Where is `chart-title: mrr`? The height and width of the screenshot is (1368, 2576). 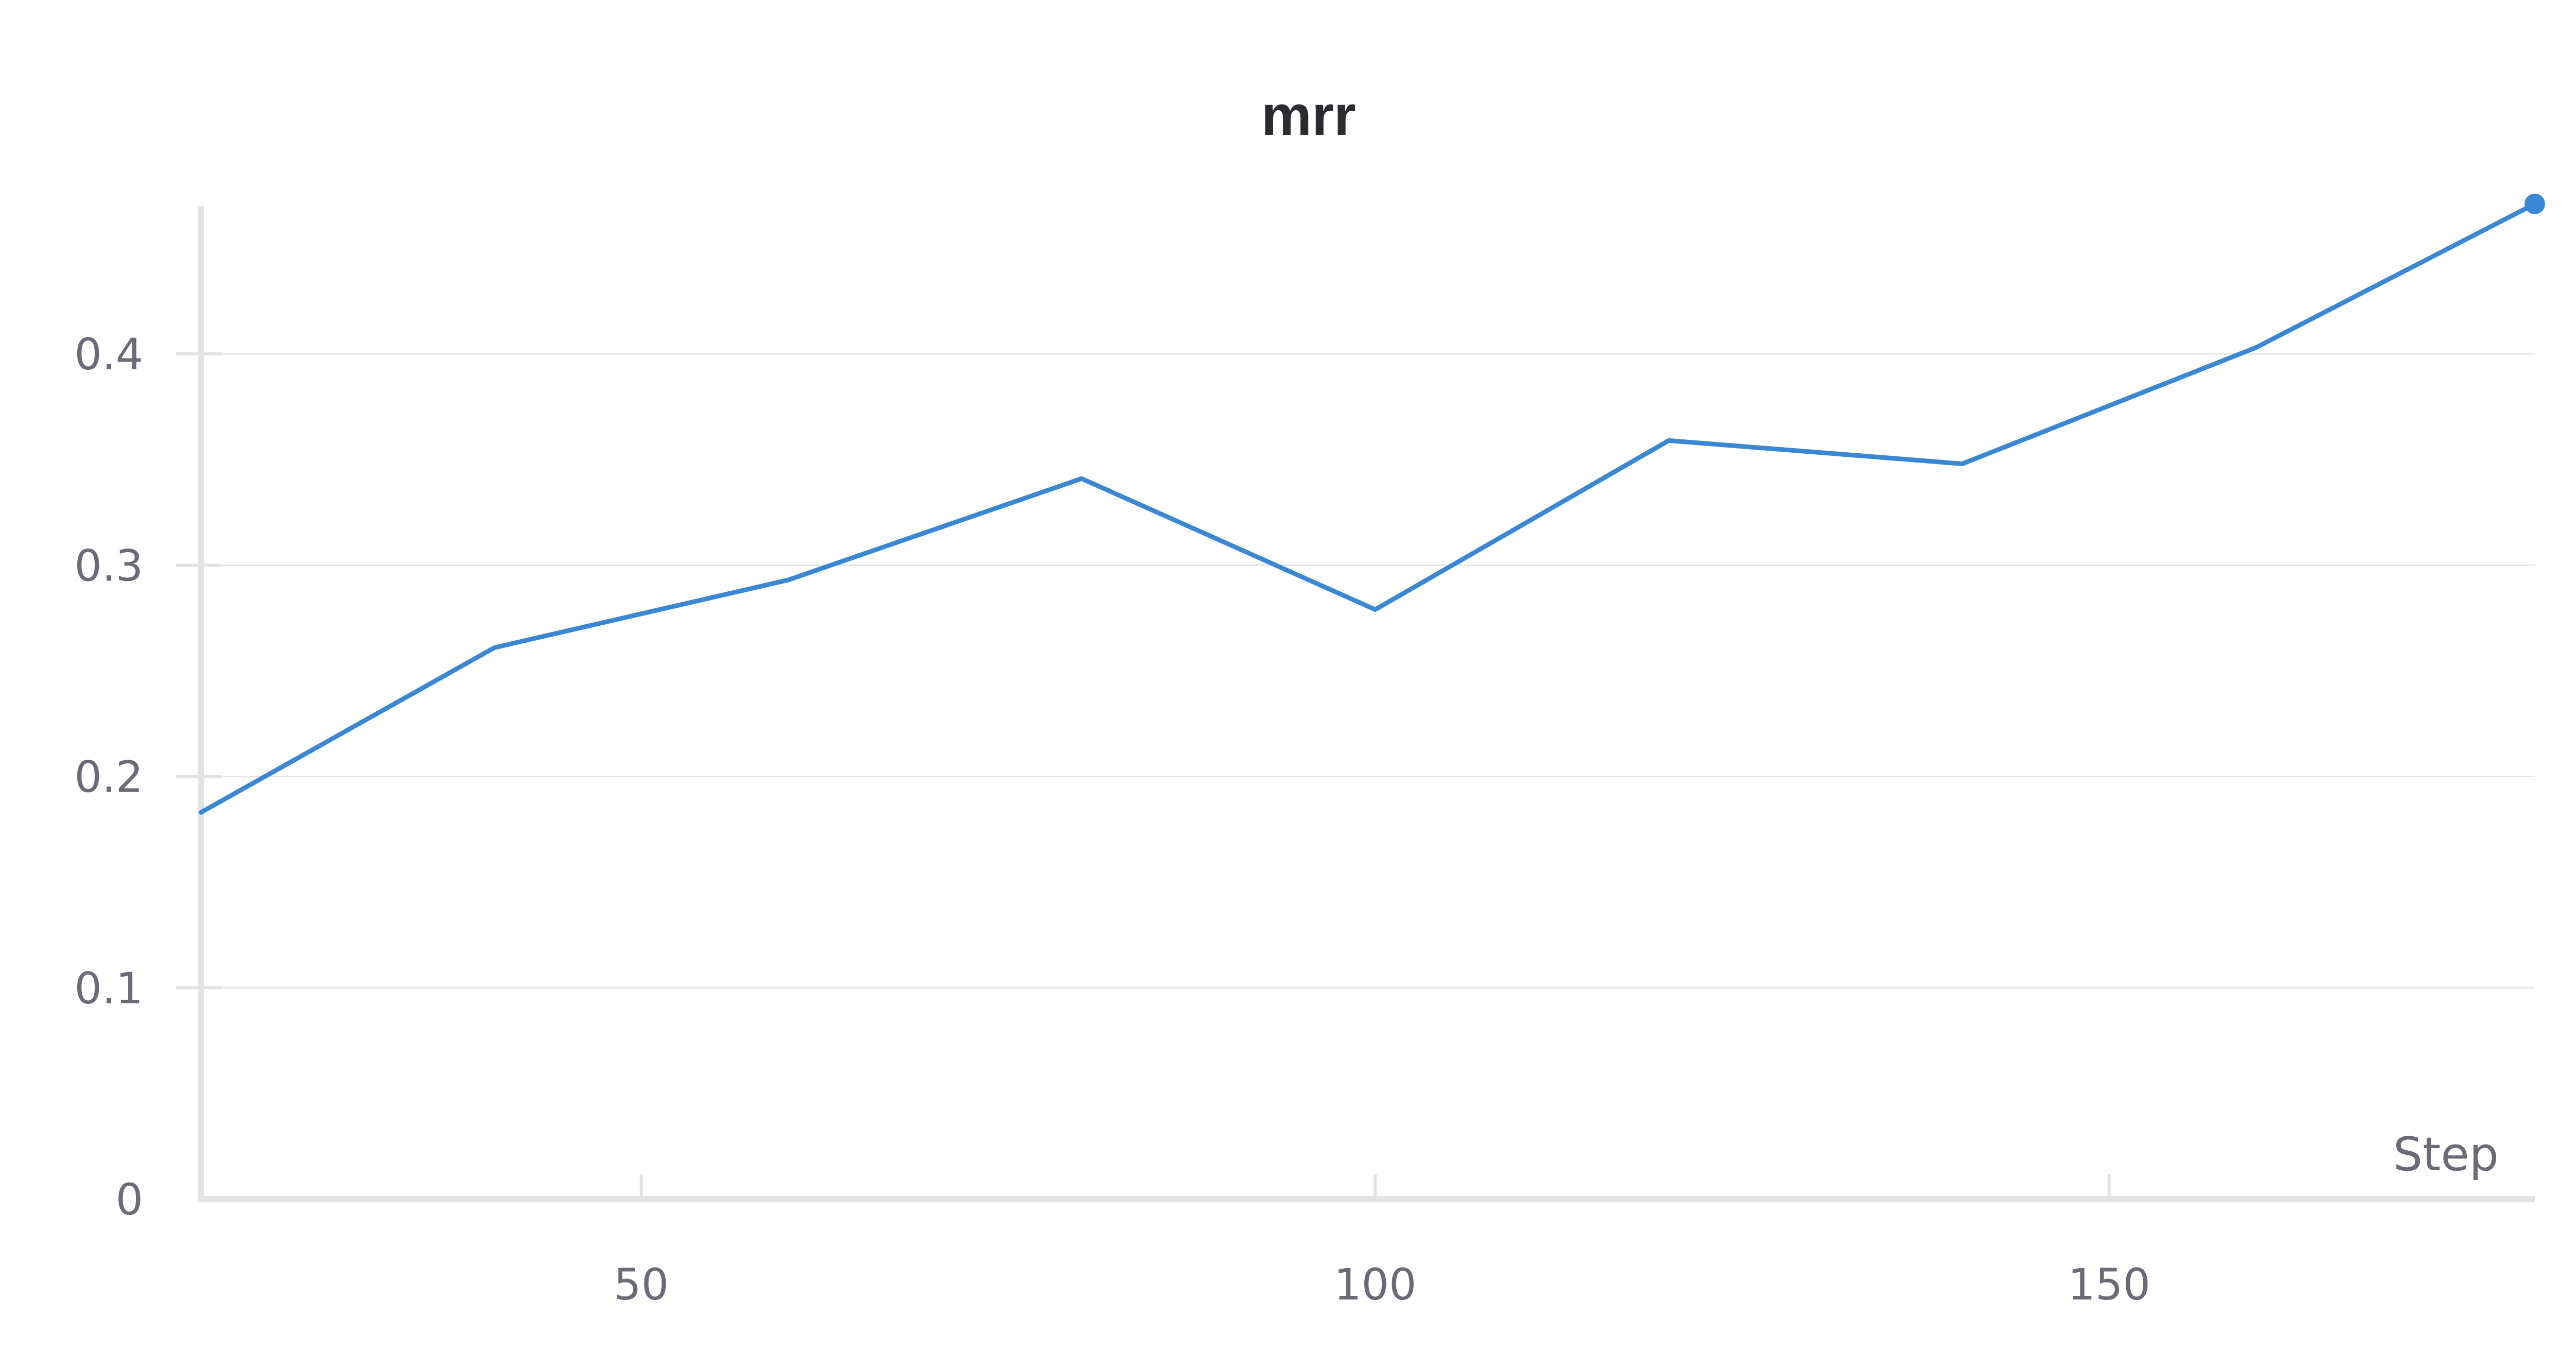
chart-title: mrr is located at coordinates (1308, 115).